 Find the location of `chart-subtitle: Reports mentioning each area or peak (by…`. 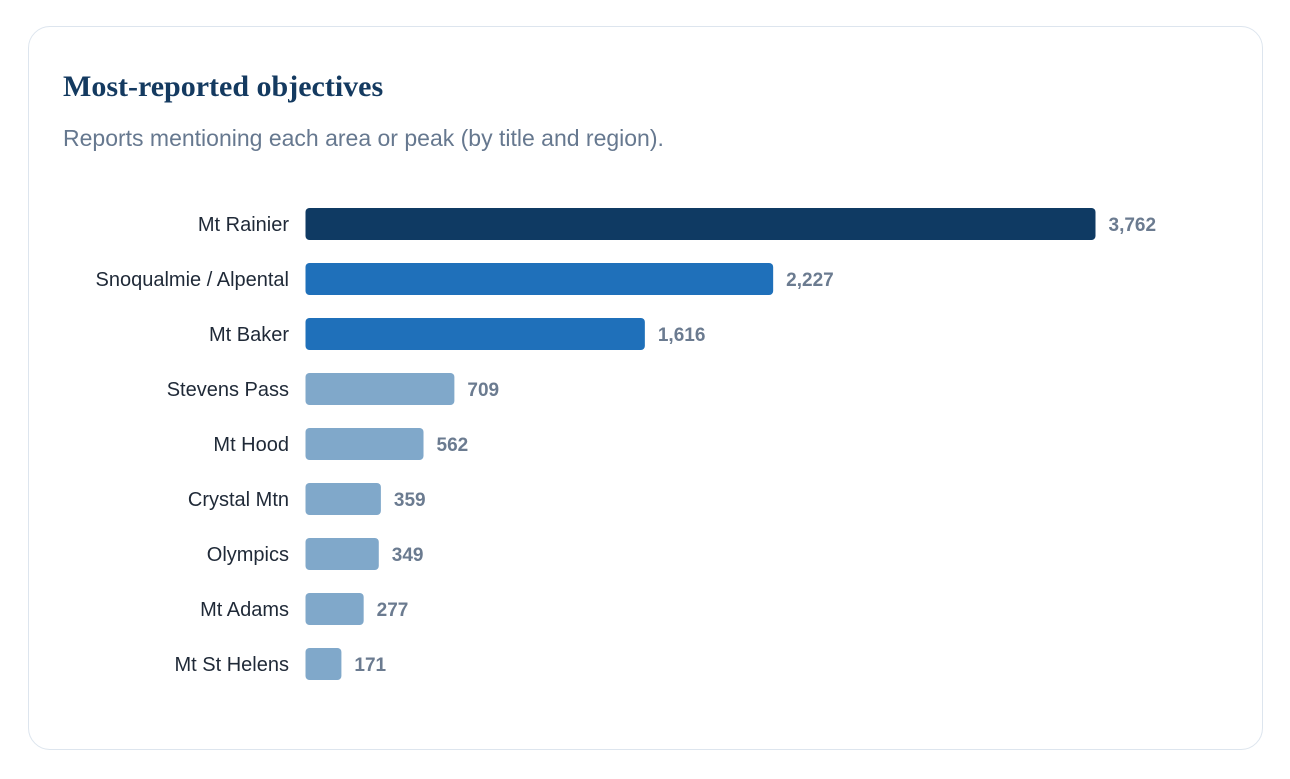

chart-subtitle: Reports mentioning each area or peak (by… is located at coordinates (363, 138).